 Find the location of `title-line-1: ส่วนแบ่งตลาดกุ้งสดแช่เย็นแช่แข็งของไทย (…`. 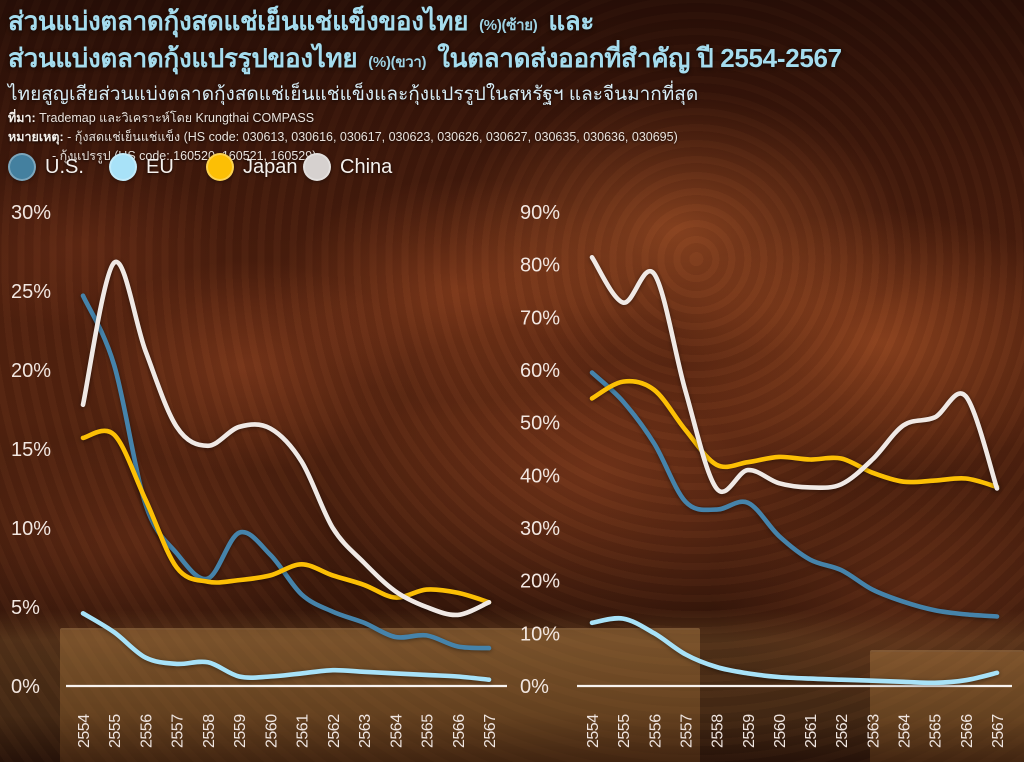

title-line-1: ส่วนแบ่งตลาดกุ้งสดแช่เย็นแช่แข็งของไทย (… is located at coordinates (514, 23).